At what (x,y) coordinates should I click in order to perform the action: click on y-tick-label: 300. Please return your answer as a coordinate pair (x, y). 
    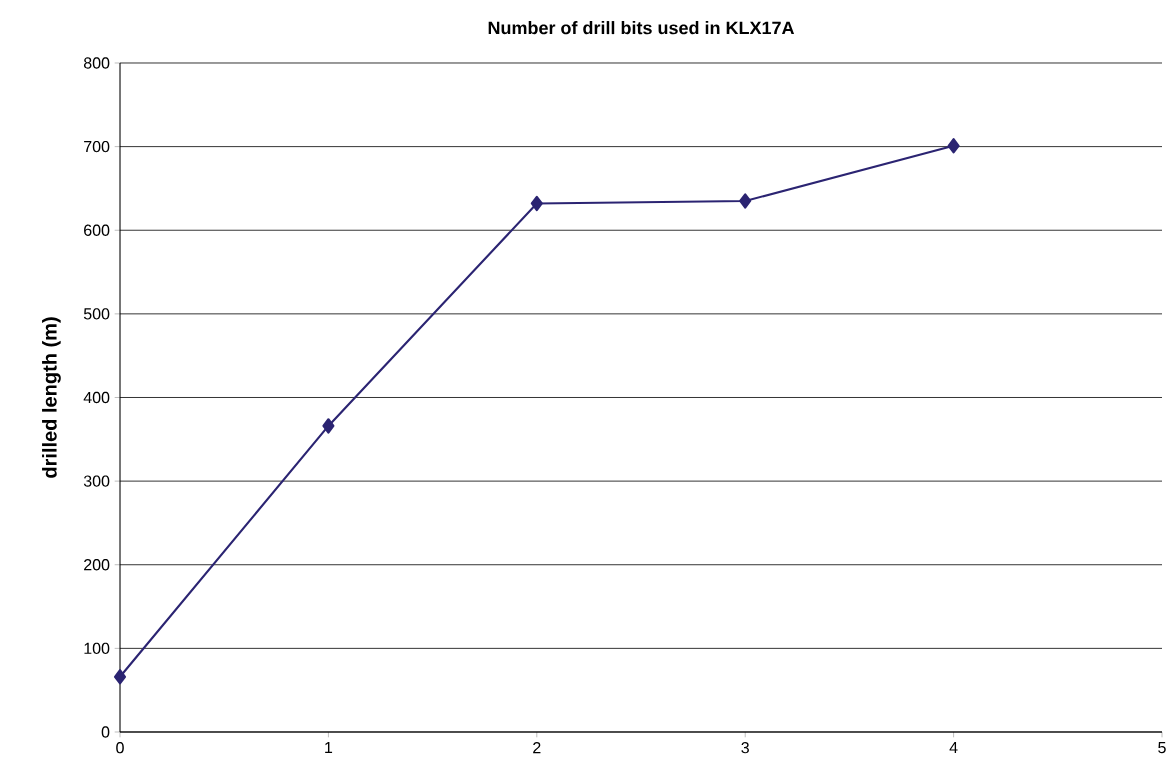
    Looking at the image, I should click on (96, 481).